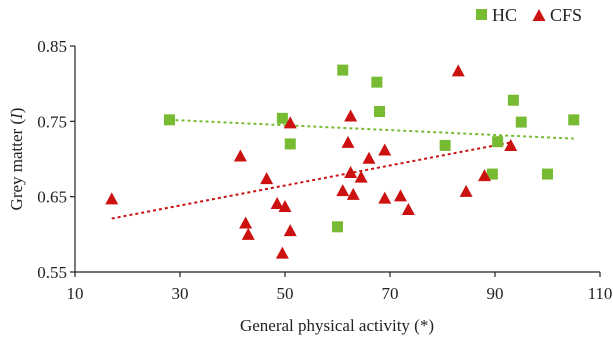 Image resolution: width=613 pixels, height=343 pixels. What do you see at coordinates (529, 15) in the screenshot?
I see `legend: HC CFS` at bounding box center [529, 15].